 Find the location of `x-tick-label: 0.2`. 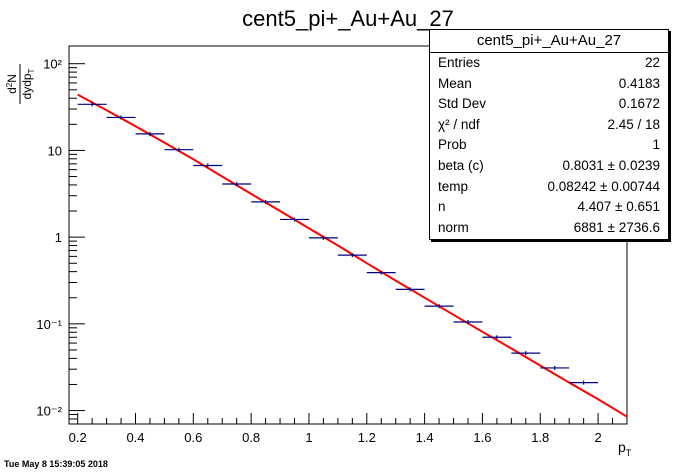

x-tick-label: 0.2 is located at coordinates (78, 437).